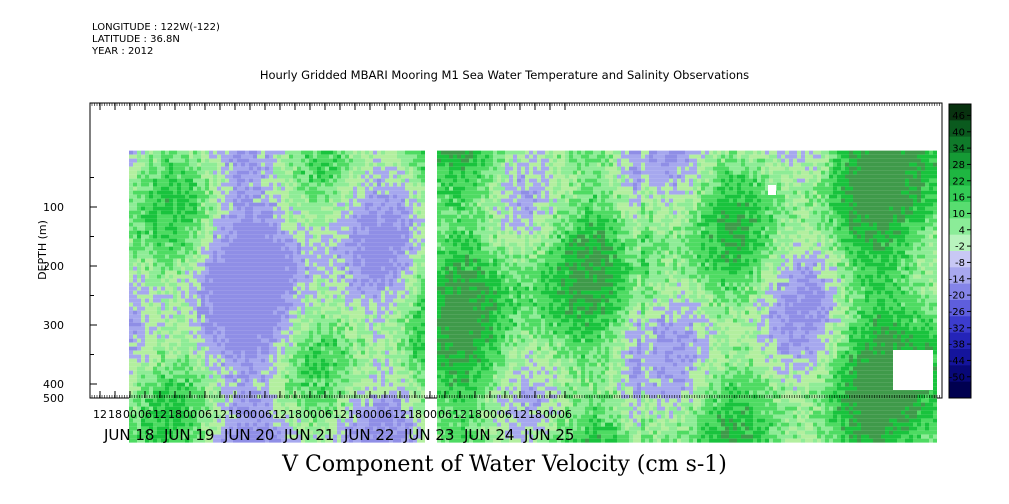  What do you see at coordinates (53, 325) in the screenshot?
I see `y-tick-label: 300` at bounding box center [53, 325].